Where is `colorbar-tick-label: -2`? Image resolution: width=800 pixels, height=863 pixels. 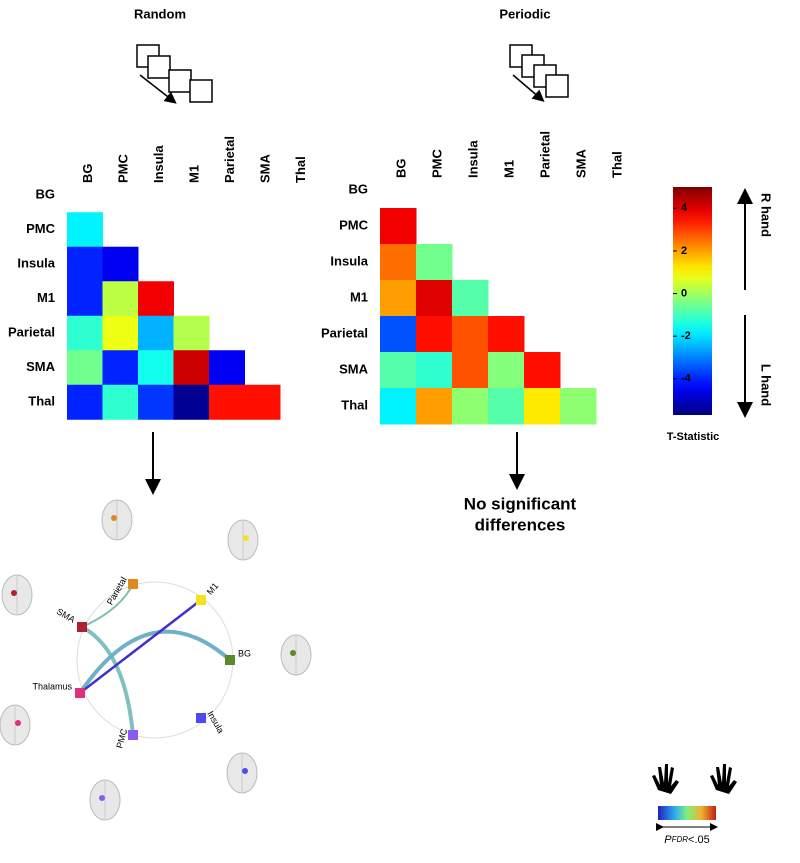
colorbar-tick-label: -2 is located at coordinates (686, 336).